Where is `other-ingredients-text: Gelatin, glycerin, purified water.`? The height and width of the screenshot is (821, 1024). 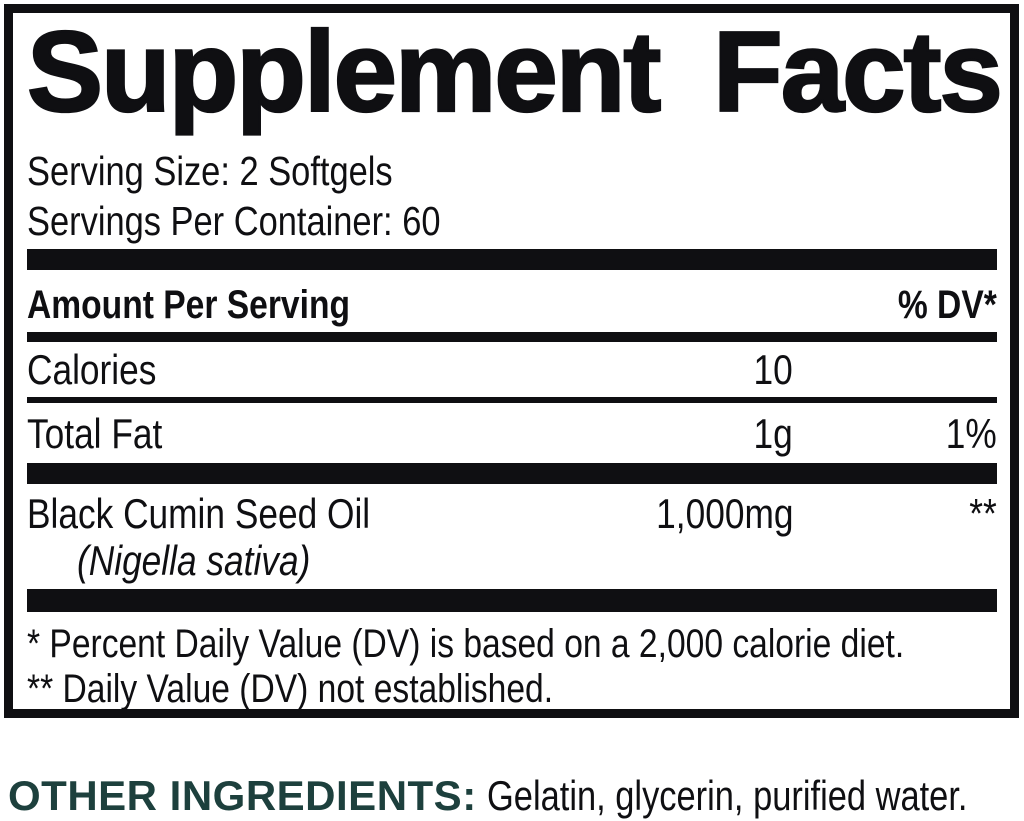
other-ingredients-text: Gelatin, glycerin, purified water. is located at coordinates (727, 795).